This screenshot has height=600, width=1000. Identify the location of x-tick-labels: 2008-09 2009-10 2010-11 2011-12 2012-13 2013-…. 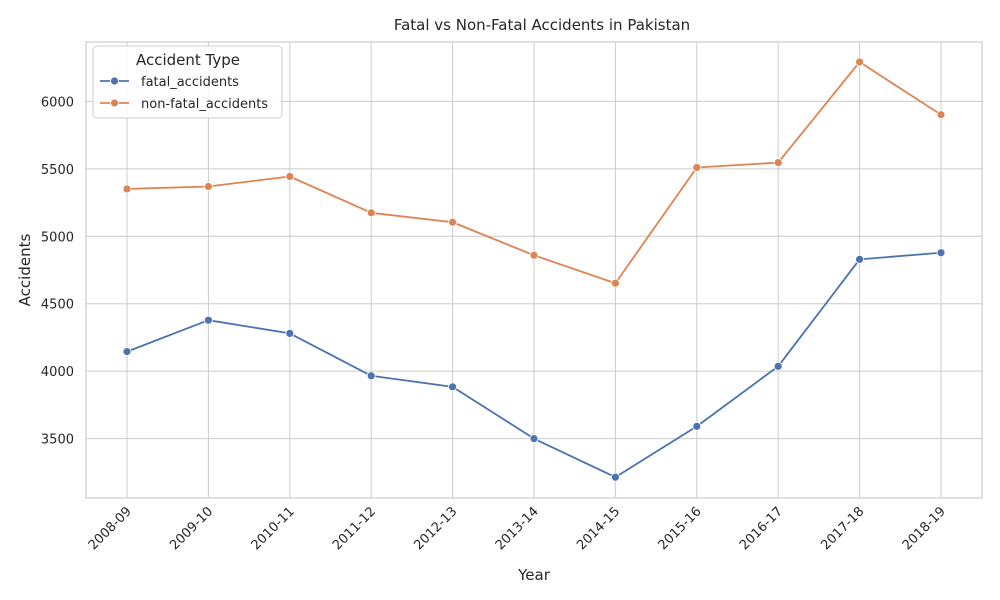
(517, 528).